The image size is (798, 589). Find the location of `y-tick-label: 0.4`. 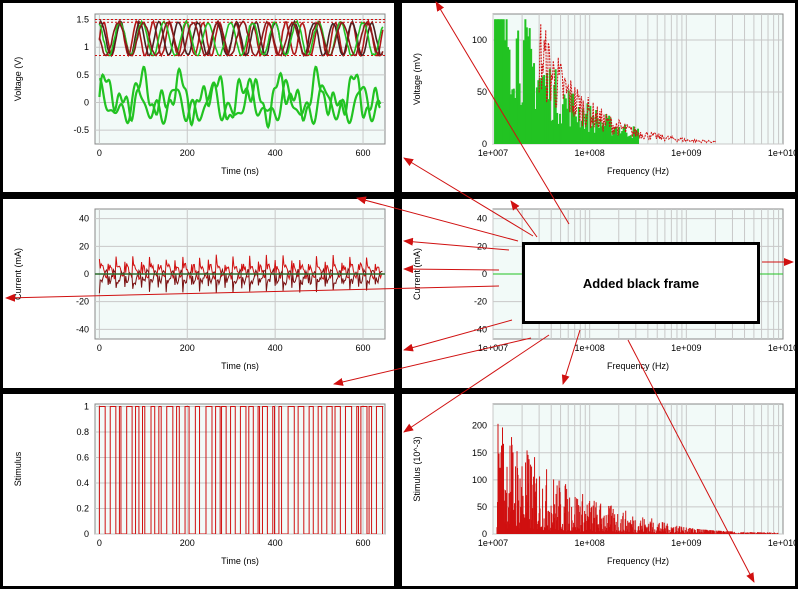

y-tick-label: 0.4 is located at coordinates (82, 483).